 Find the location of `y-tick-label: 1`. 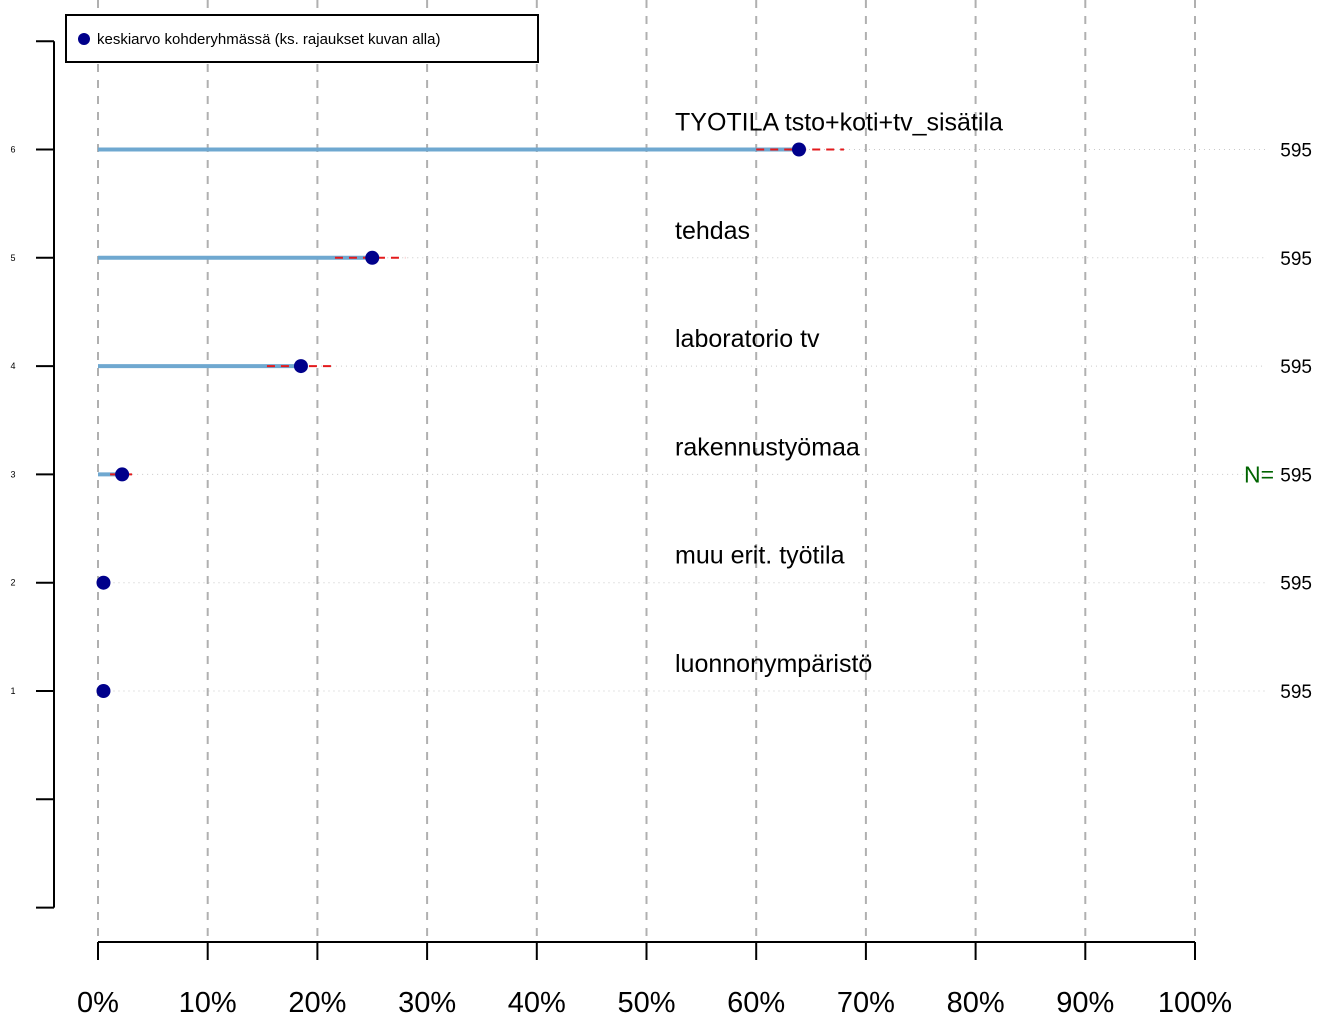

y-tick-label: 1 is located at coordinates (12, 691).